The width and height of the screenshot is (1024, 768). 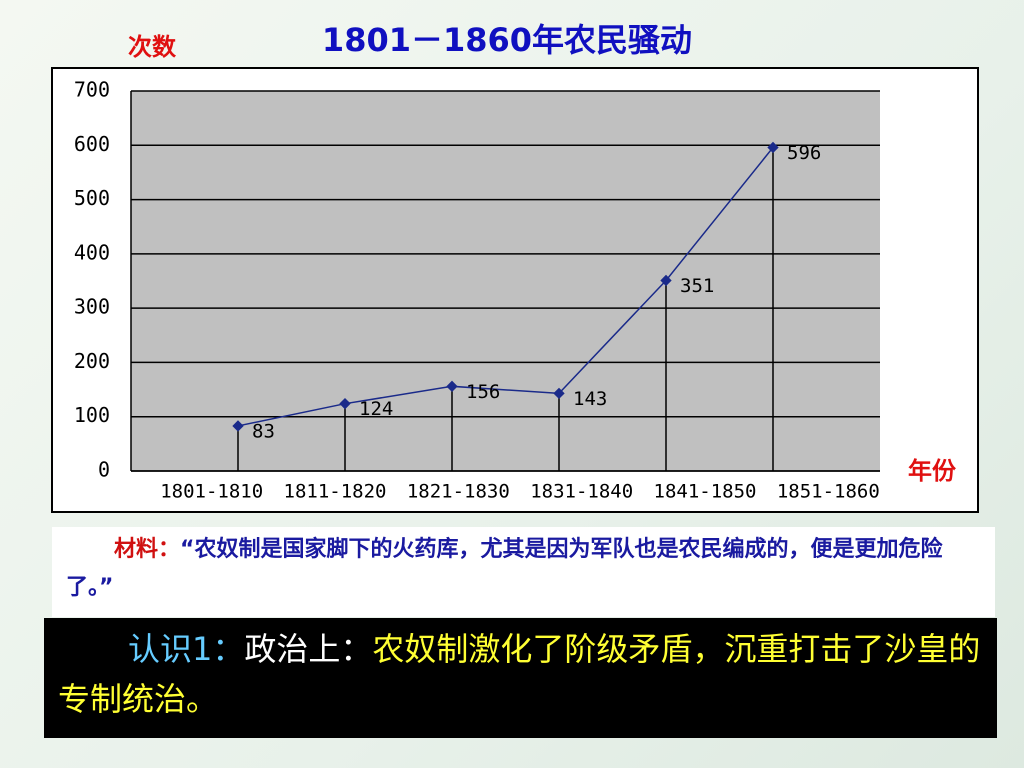 I want to click on y-tick-label: 700, so click(x=92, y=90).